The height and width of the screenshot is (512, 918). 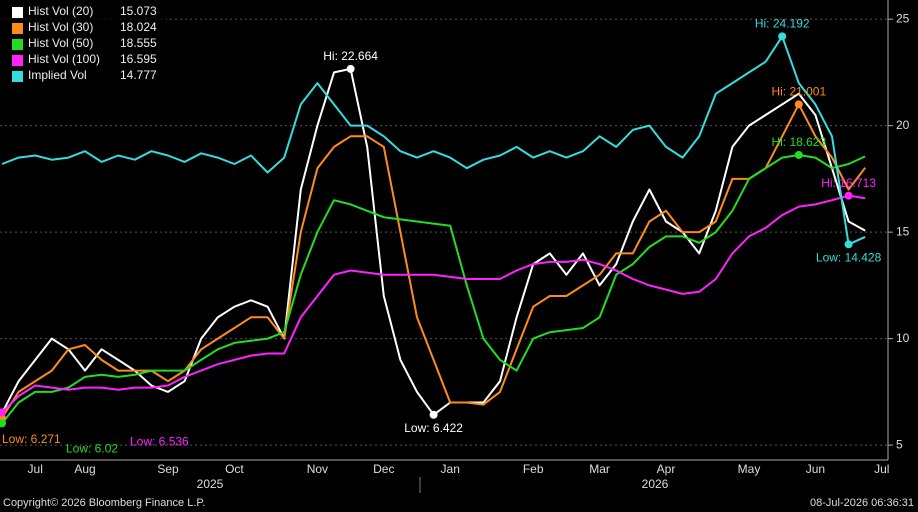 I want to click on timestamp: 08-Jul-2026 06:36:31, so click(x=862, y=503).